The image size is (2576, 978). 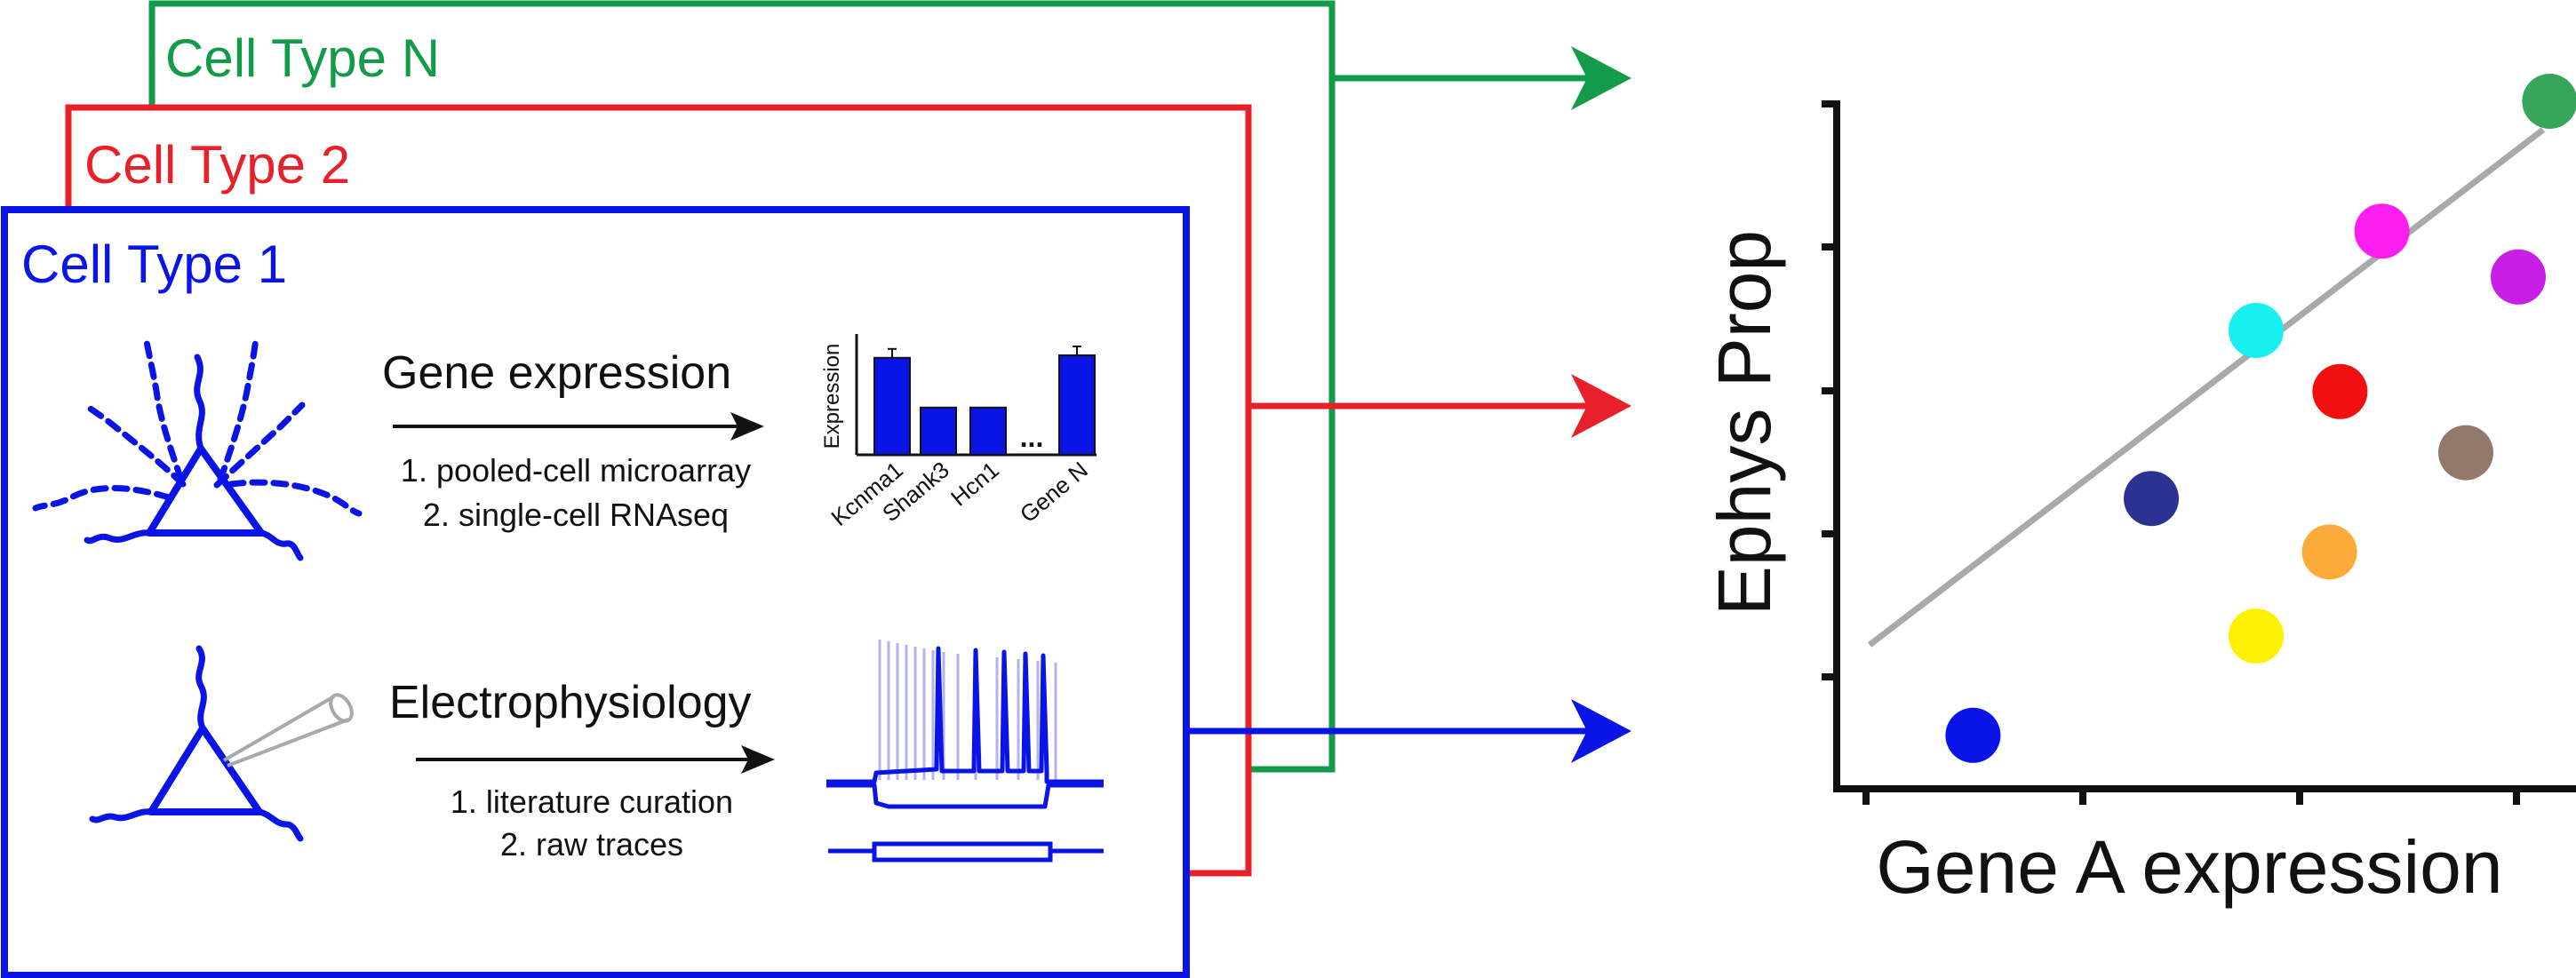 I want to click on red-arrowhead, so click(x=1601, y=406).